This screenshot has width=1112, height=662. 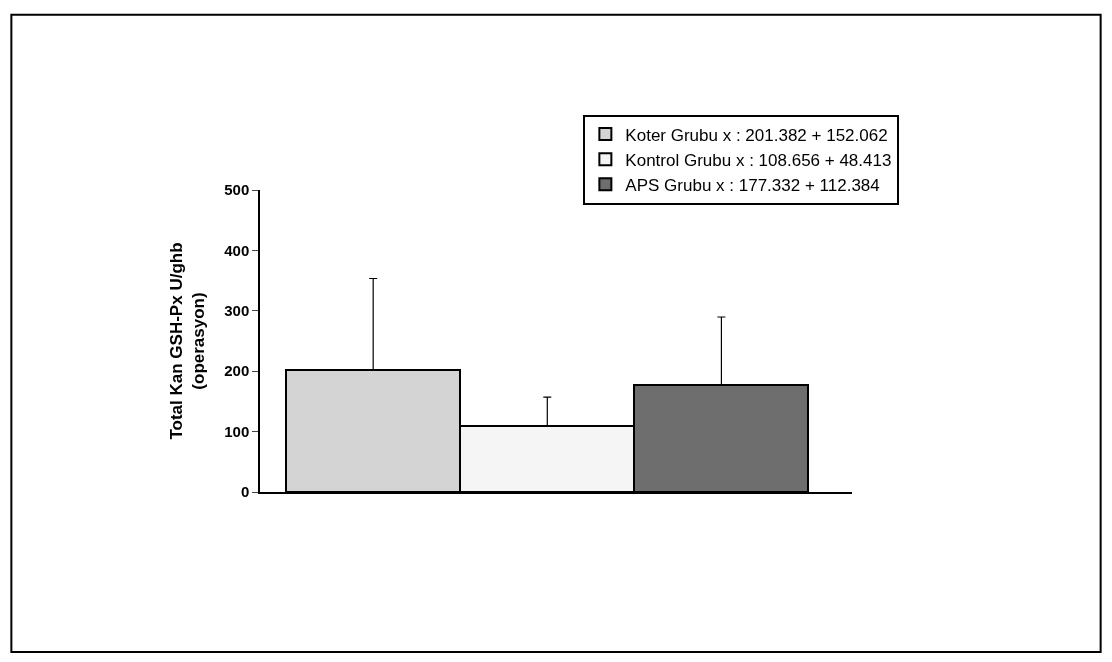 I want to click on y-tick-label: 400, so click(x=237, y=250).